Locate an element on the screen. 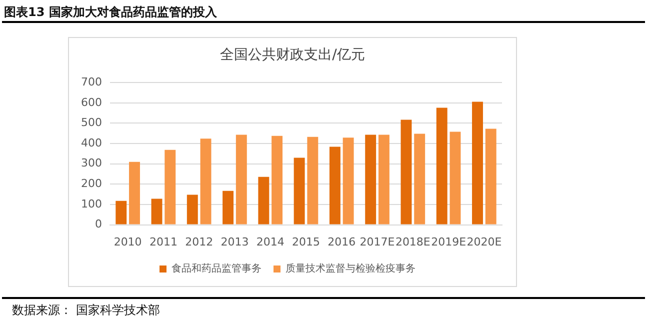 Image resolution: width=647 pixels, height=335 pixels. y-tick-label: 300 is located at coordinates (91, 163).